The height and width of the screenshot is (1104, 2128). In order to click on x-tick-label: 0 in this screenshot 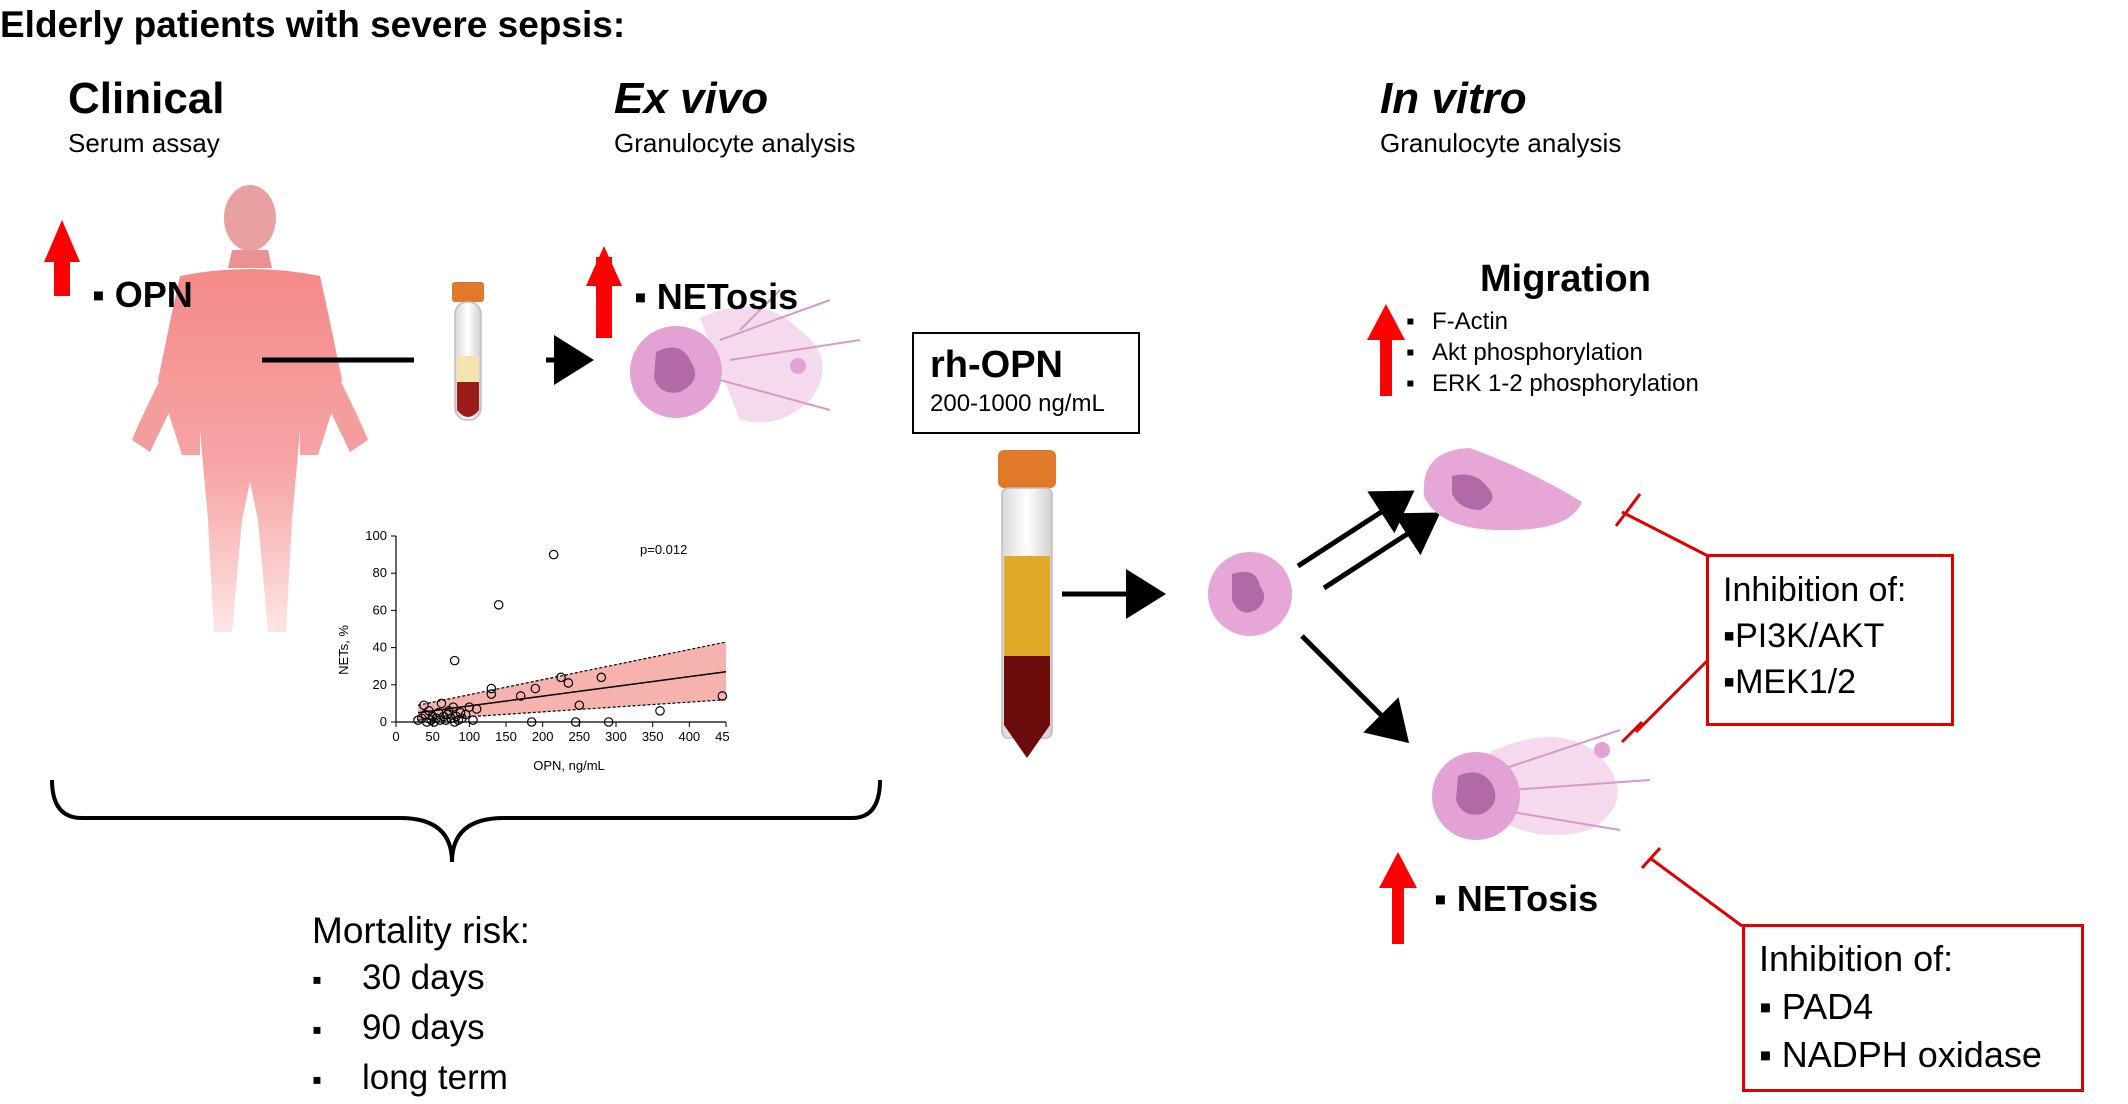, I will do `click(395, 736)`.